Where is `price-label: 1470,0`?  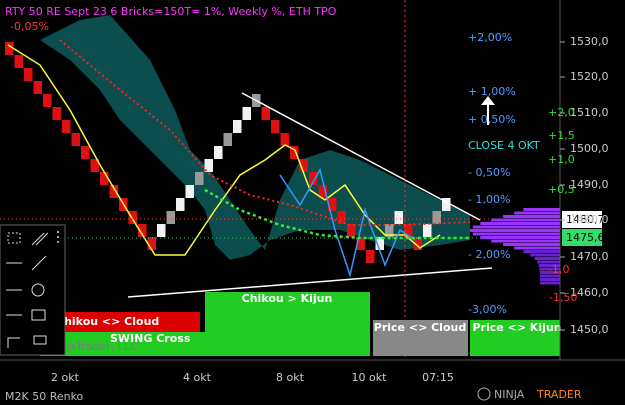
price-label: 1470,0 is located at coordinates (589, 256).